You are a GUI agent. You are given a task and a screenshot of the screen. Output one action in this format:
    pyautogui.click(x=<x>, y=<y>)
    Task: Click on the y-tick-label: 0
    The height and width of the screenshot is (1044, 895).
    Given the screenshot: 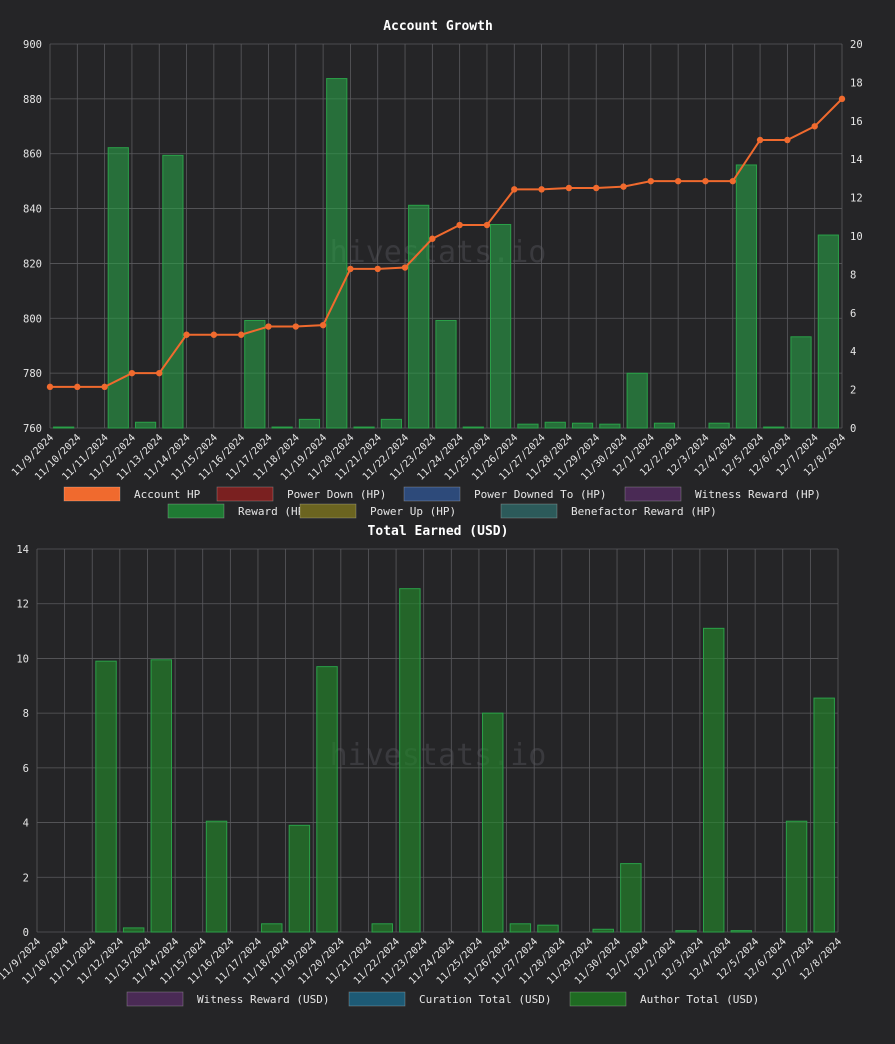 What is the action you would take?
    pyautogui.click(x=26, y=933)
    